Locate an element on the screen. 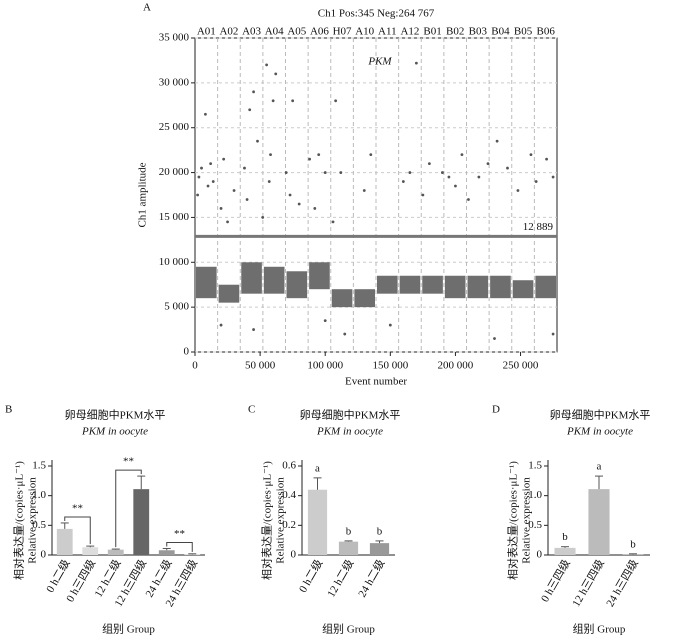 The image size is (700, 639). well-label: B05 is located at coordinates (523, 32).